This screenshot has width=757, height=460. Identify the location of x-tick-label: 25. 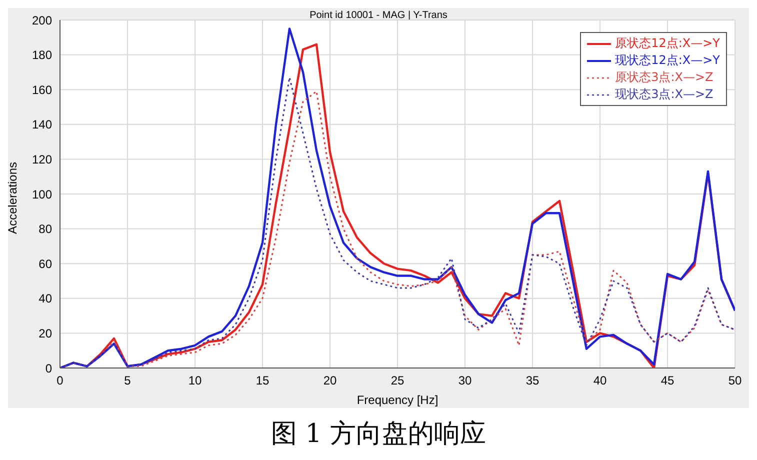
(397, 381).